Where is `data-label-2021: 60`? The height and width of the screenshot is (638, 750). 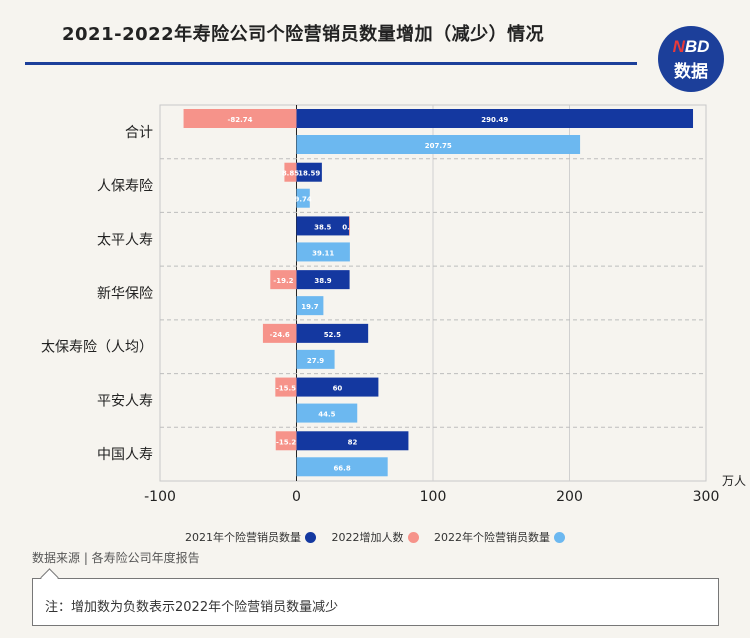
data-label-2021: 60 is located at coordinates (338, 389).